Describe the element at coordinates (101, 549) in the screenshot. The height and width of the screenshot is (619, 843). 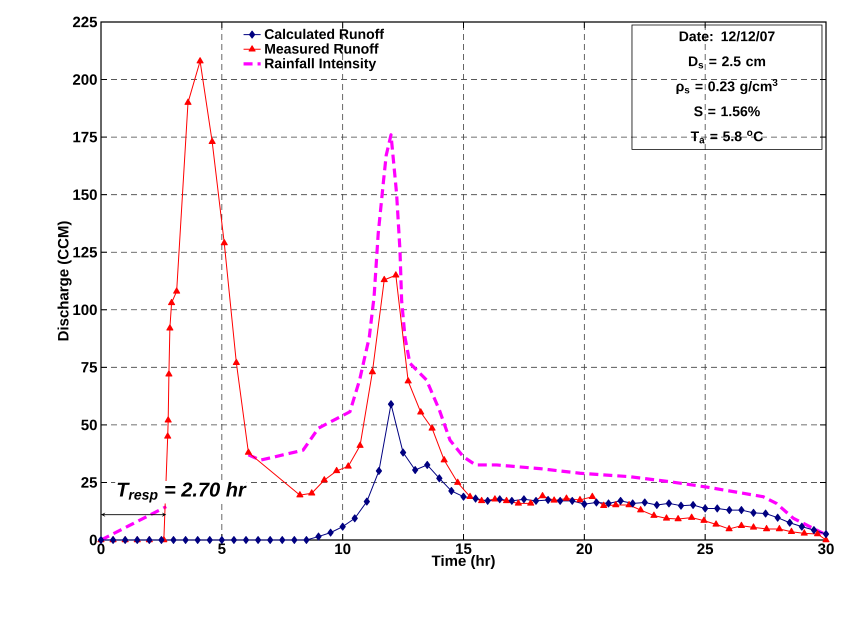
I see `x-tick-label: 0` at that location.